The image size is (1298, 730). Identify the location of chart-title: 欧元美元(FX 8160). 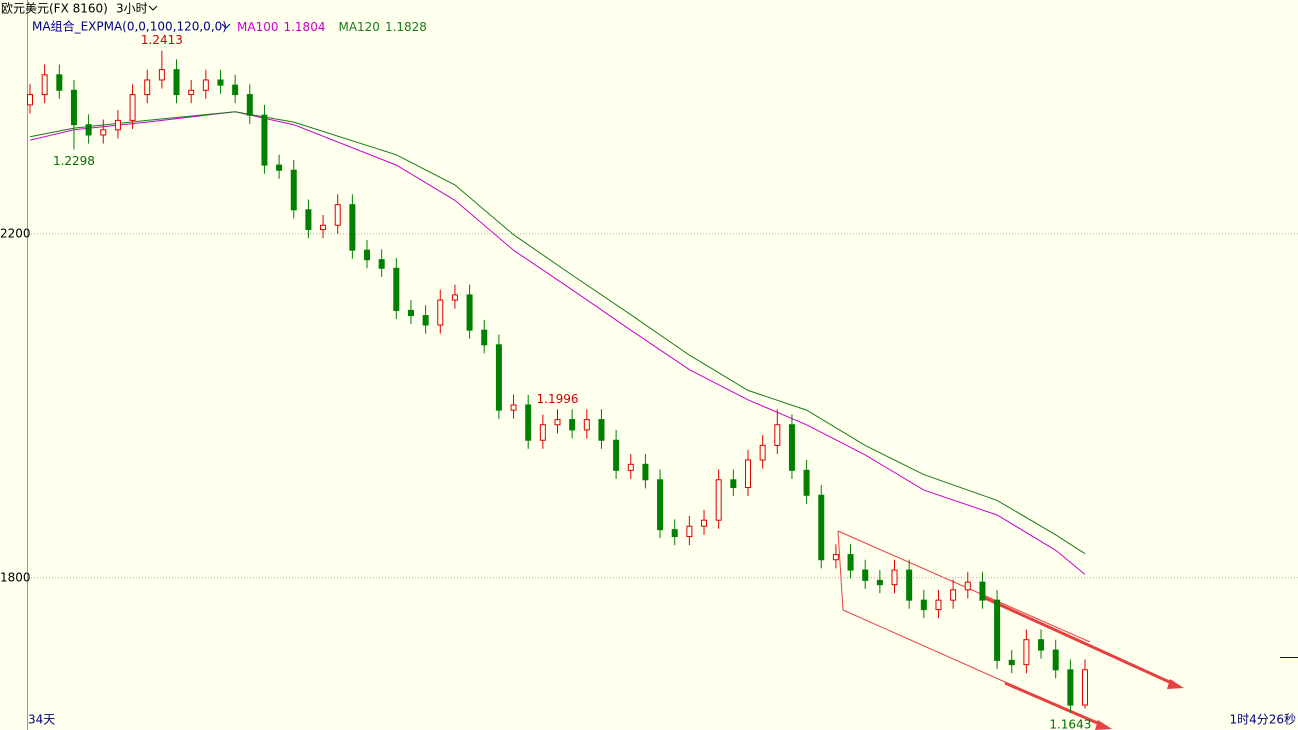
(54, 9).